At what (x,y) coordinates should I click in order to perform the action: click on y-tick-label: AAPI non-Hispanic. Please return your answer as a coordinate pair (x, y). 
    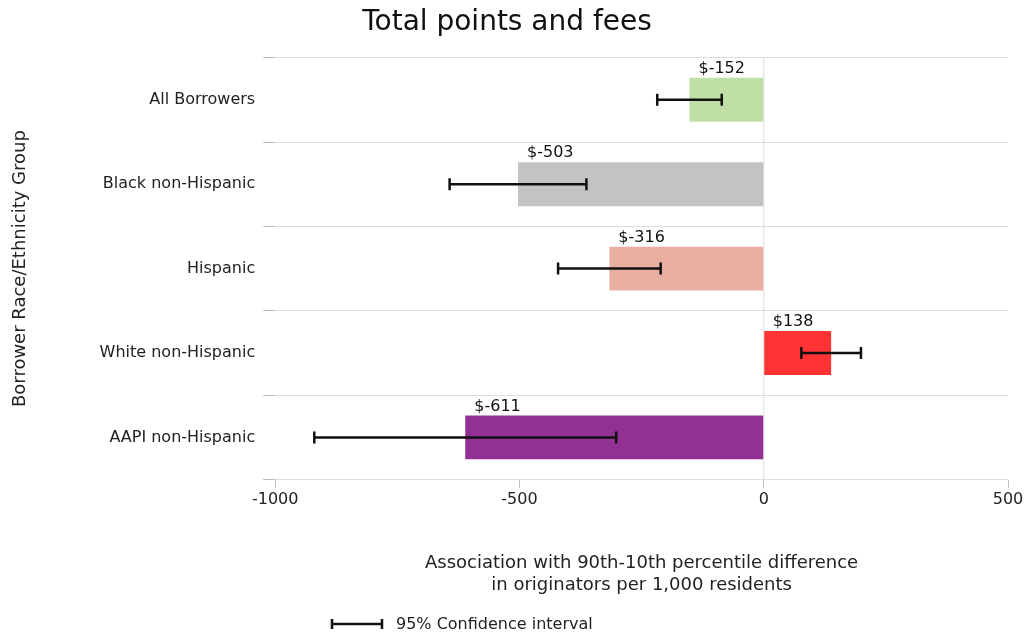
    Looking at the image, I should click on (182, 436).